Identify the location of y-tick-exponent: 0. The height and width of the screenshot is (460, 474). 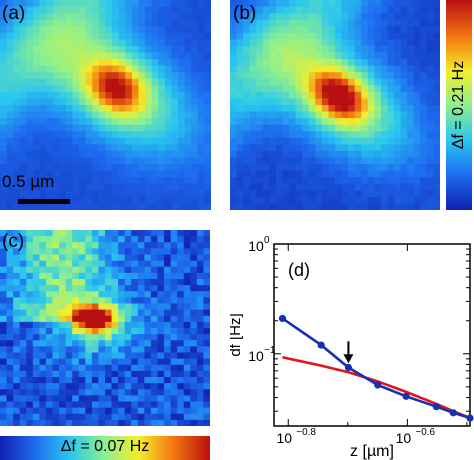
(267, 240).